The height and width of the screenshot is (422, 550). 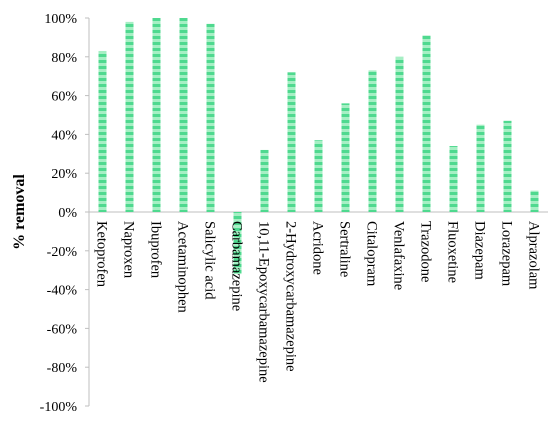 What do you see at coordinates (64, 97) in the screenshot?
I see `y-tick-label: 60%` at bounding box center [64, 97].